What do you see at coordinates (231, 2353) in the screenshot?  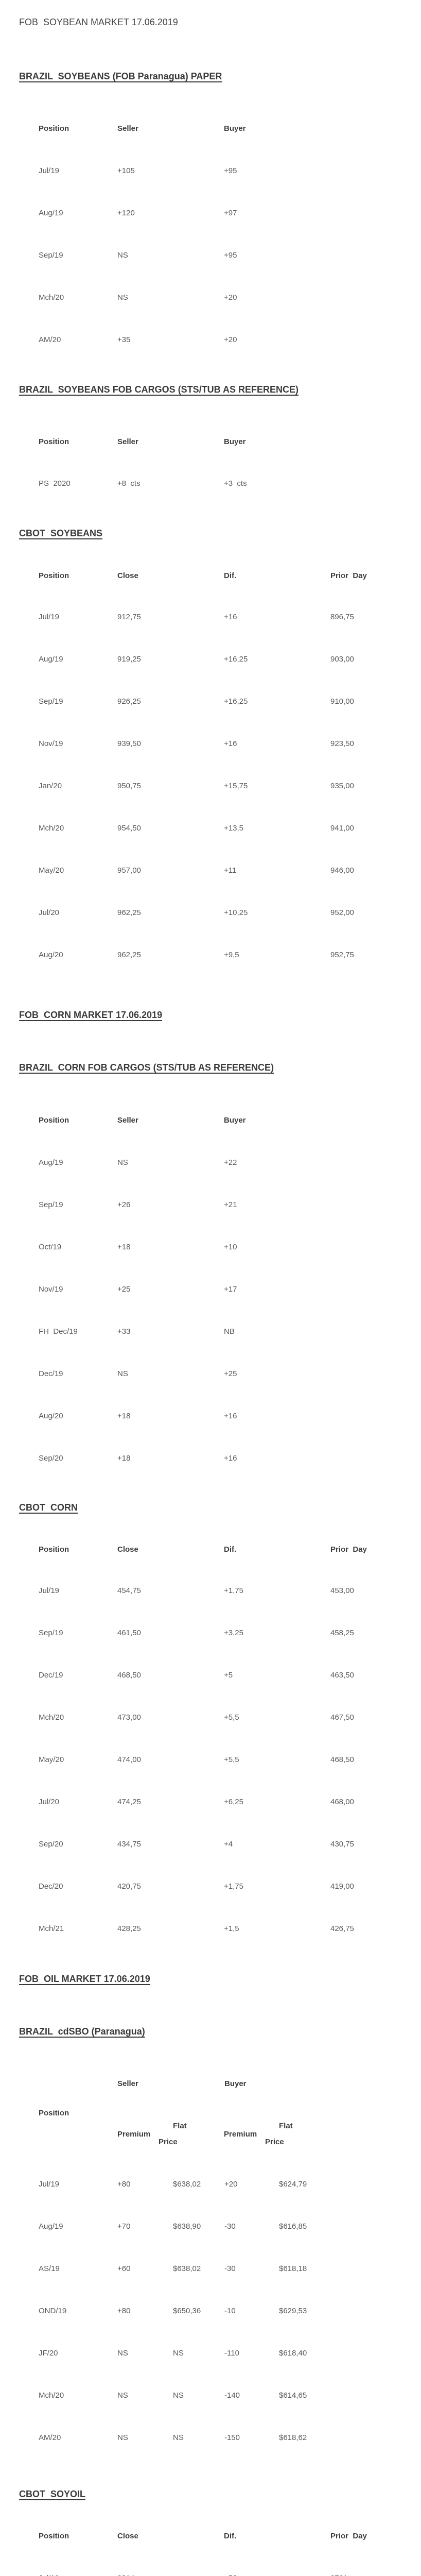 I see `cell-value: -110` at bounding box center [231, 2353].